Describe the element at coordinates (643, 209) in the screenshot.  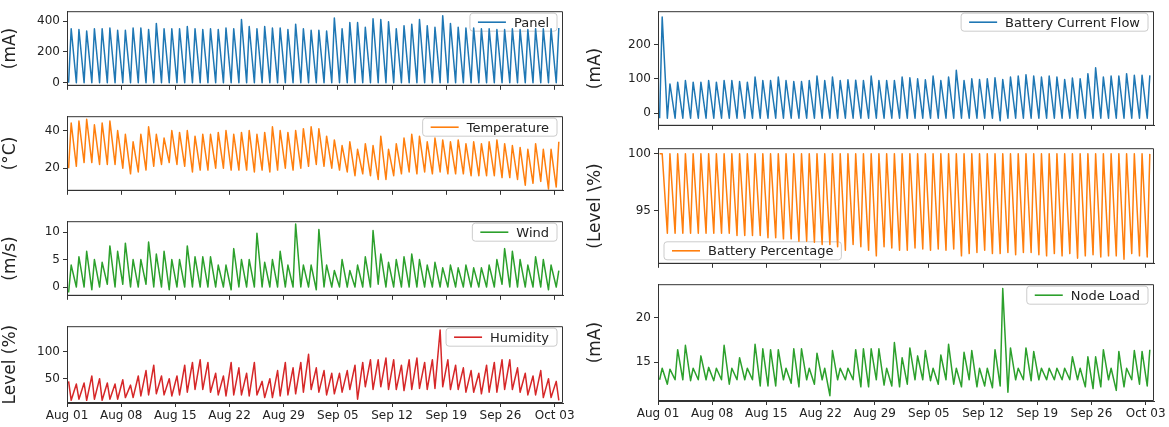
I see `y-tick-label: 95` at that location.